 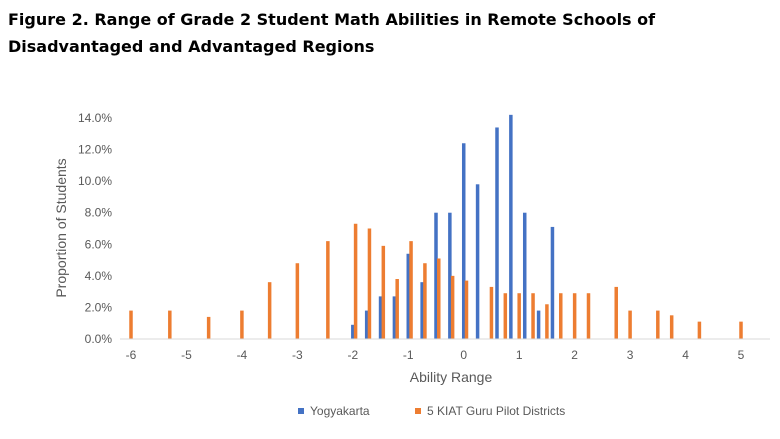 I want to click on y-axis-title: Proportion of Students, so click(x=61, y=227).